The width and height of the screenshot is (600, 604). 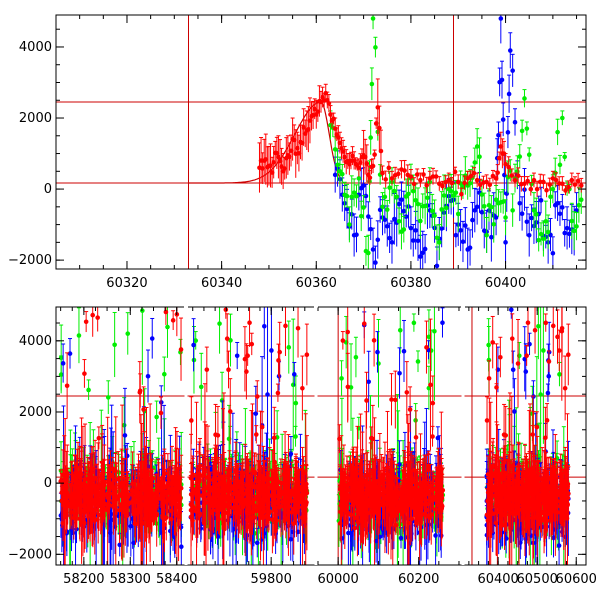 I want to click on y-tick-label: 4000, so click(x=35, y=47).